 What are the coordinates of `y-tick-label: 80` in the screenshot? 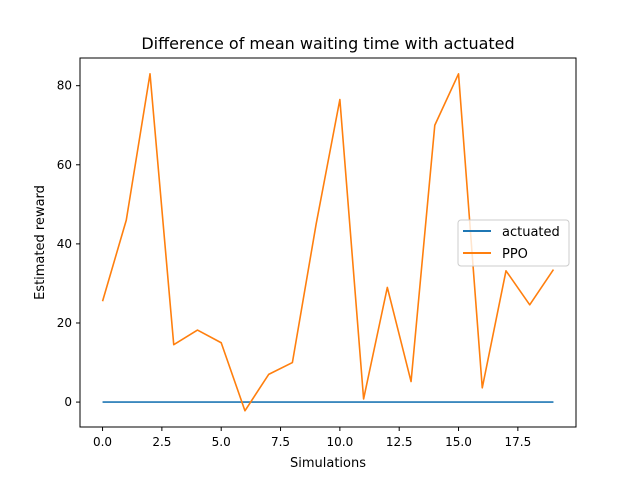 It's located at (64, 86).